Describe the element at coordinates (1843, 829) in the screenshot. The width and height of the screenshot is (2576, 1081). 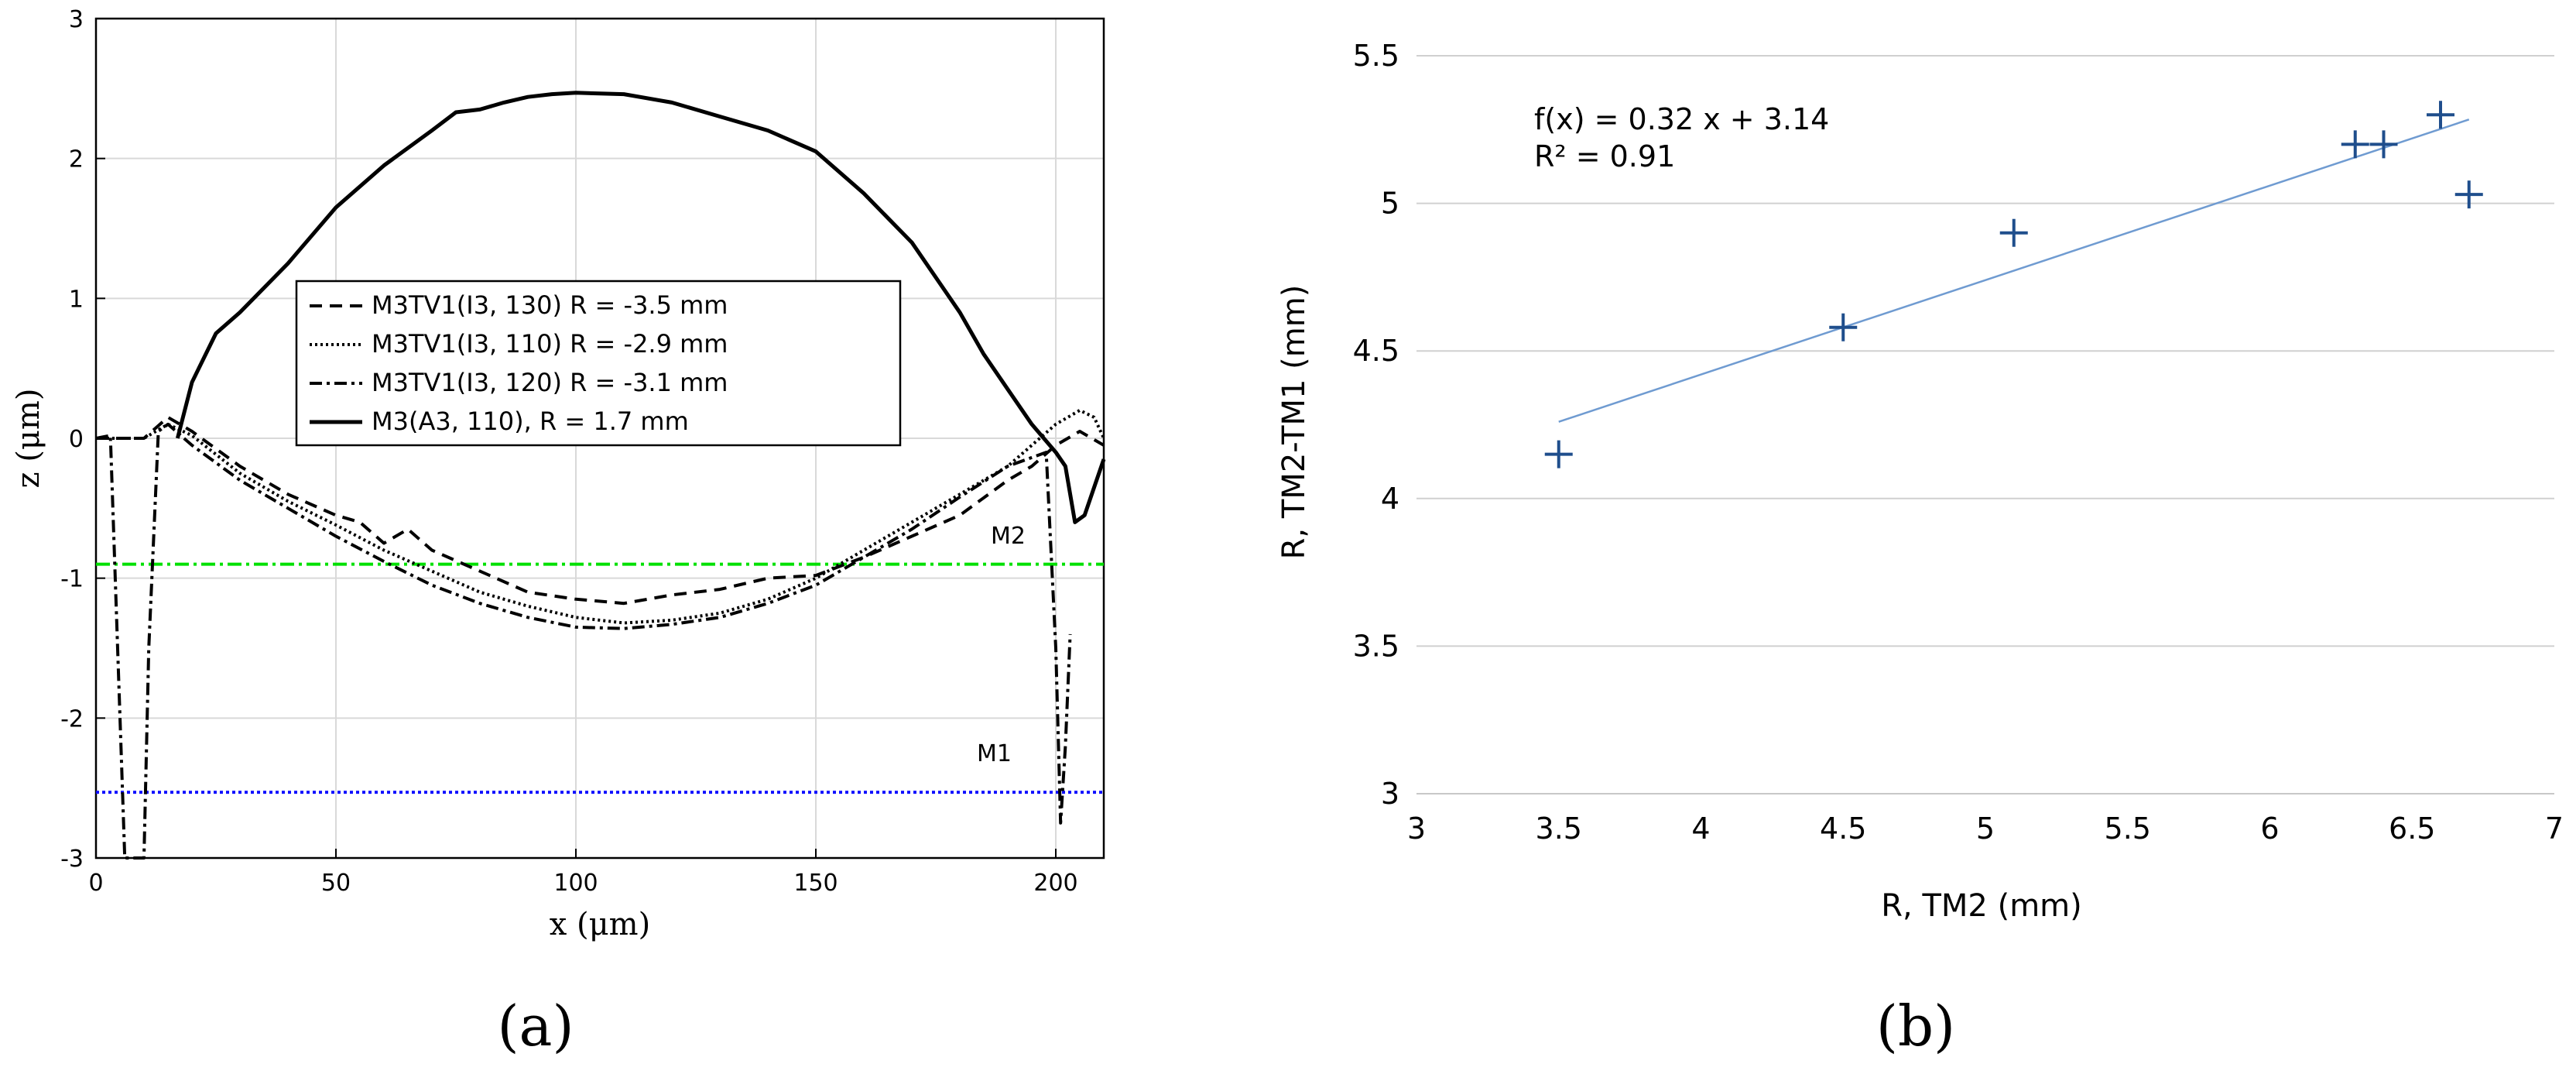
I see `panel-b-x-tick-label: 4.5` at that location.